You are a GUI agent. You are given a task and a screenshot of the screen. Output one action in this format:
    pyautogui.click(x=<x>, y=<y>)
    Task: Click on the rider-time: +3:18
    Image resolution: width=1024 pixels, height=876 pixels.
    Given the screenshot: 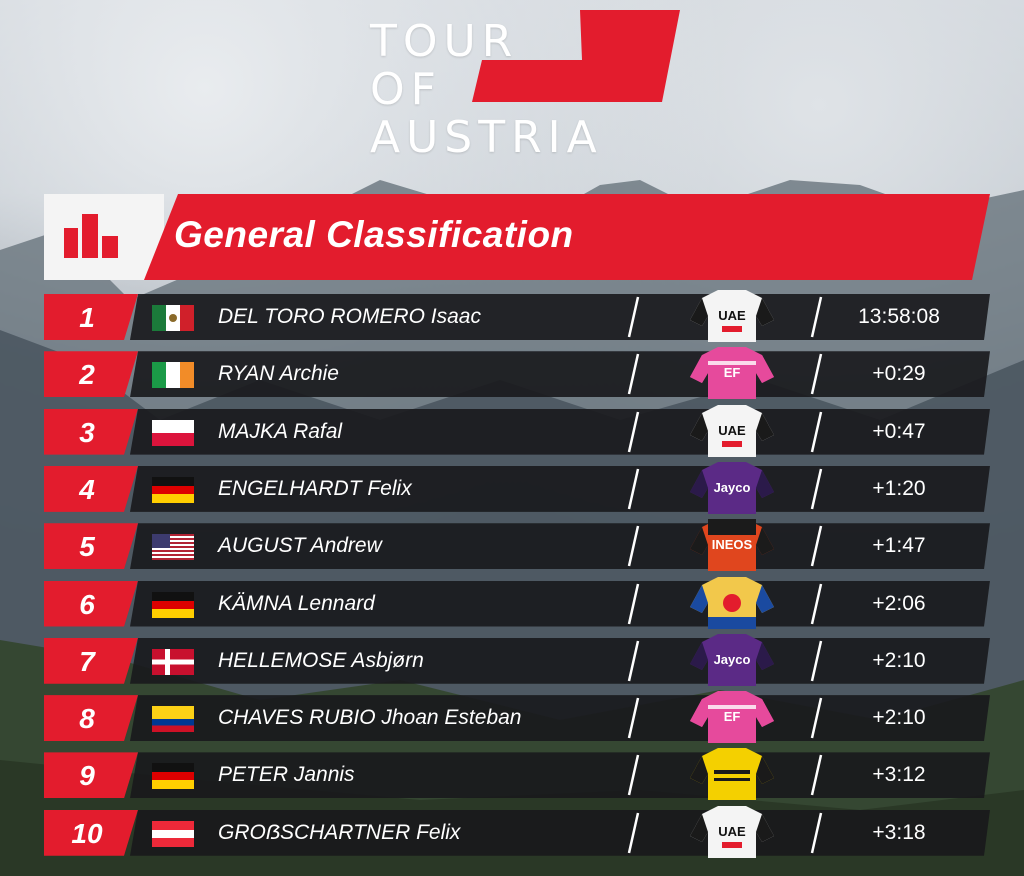 What is the action you would take?
    pyautogui.click(x=899, y=832)
    